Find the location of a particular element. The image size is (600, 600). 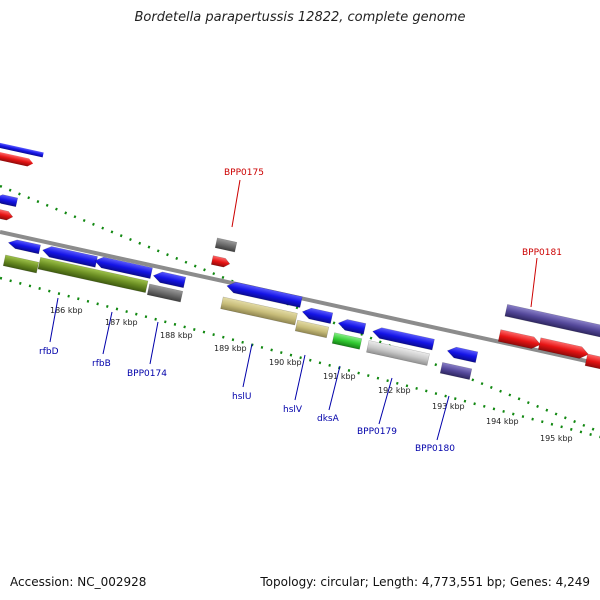

gene-label-bpp0179: BPP0179 is located at coordinates (377, 432).